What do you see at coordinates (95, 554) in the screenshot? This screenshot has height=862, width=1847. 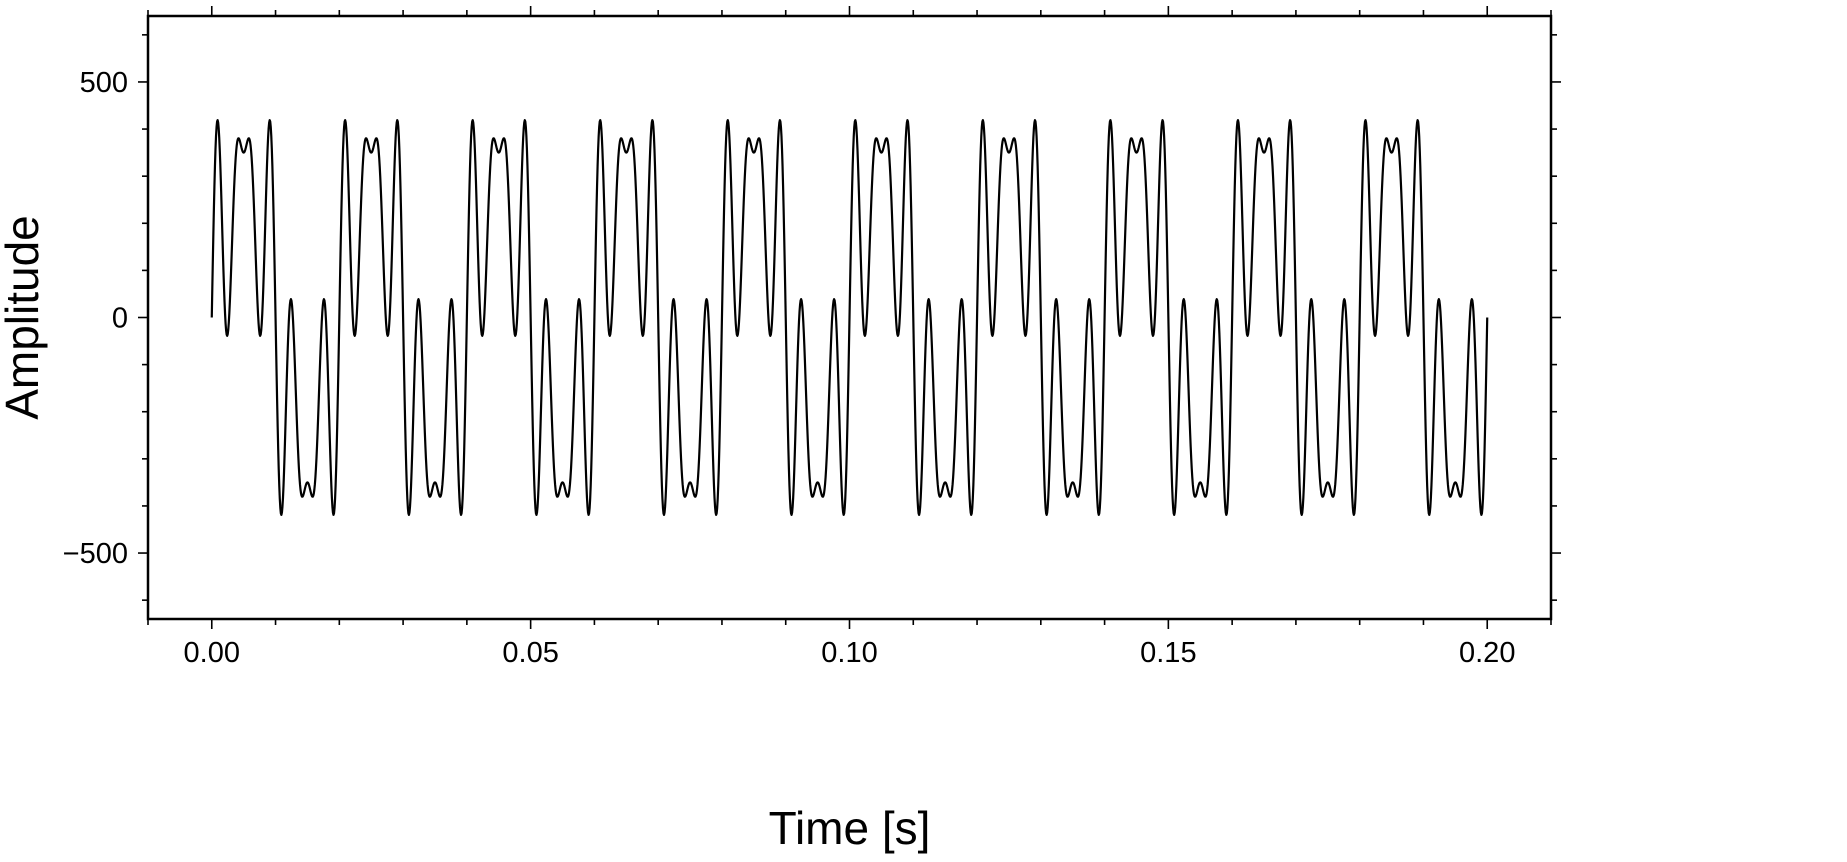 I see `y-tick-label: −500` at bounding box center [95, 554].